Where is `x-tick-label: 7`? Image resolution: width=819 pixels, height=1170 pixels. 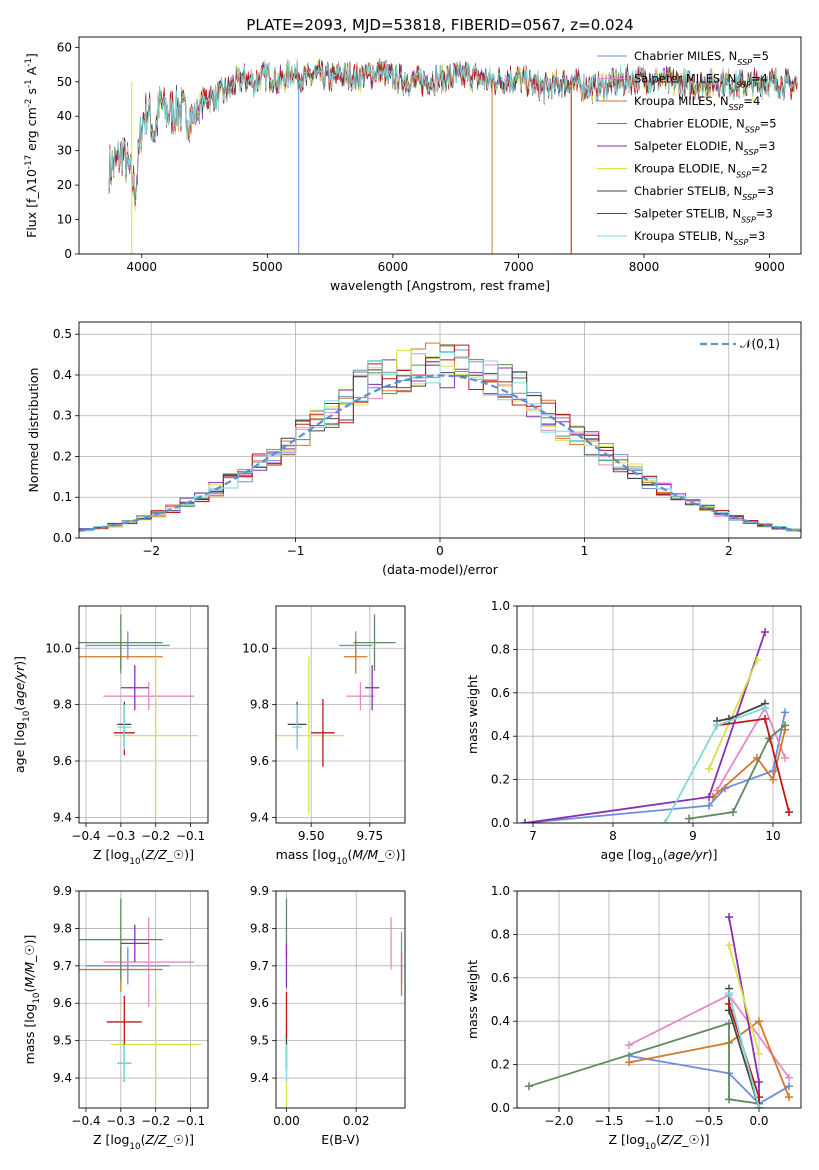
x-tick-label: 7 is located at coordinates (533, 836).